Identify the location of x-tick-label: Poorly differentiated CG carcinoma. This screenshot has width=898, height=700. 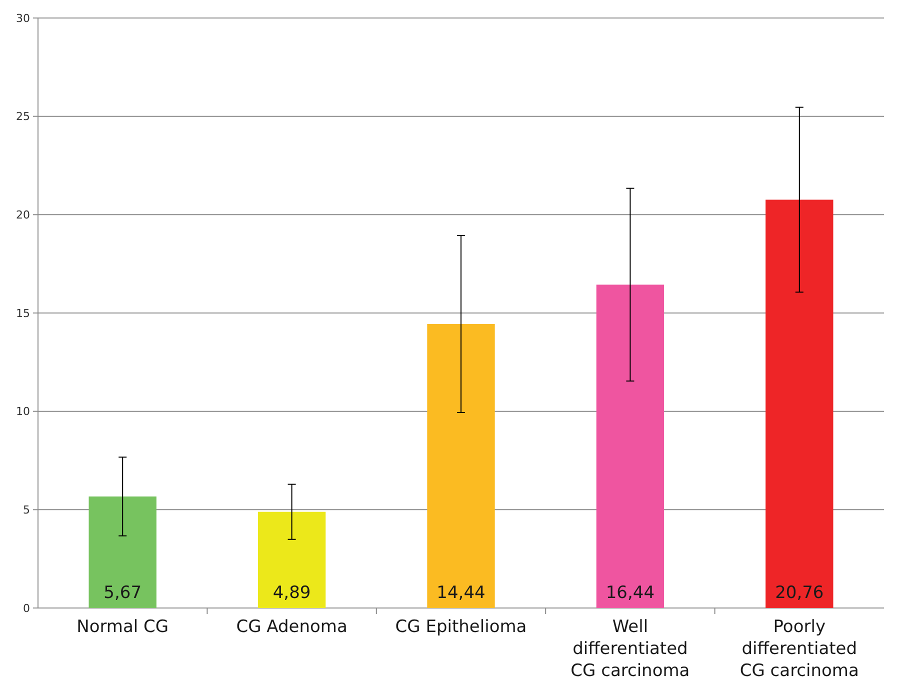
(799, 649).